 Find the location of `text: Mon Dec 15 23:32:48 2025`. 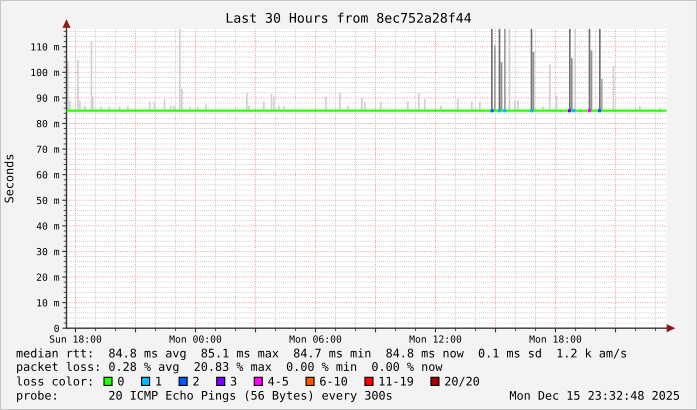

text: Mon Dec 15 23:32:48 2025 is located at coordinates (595, 395).